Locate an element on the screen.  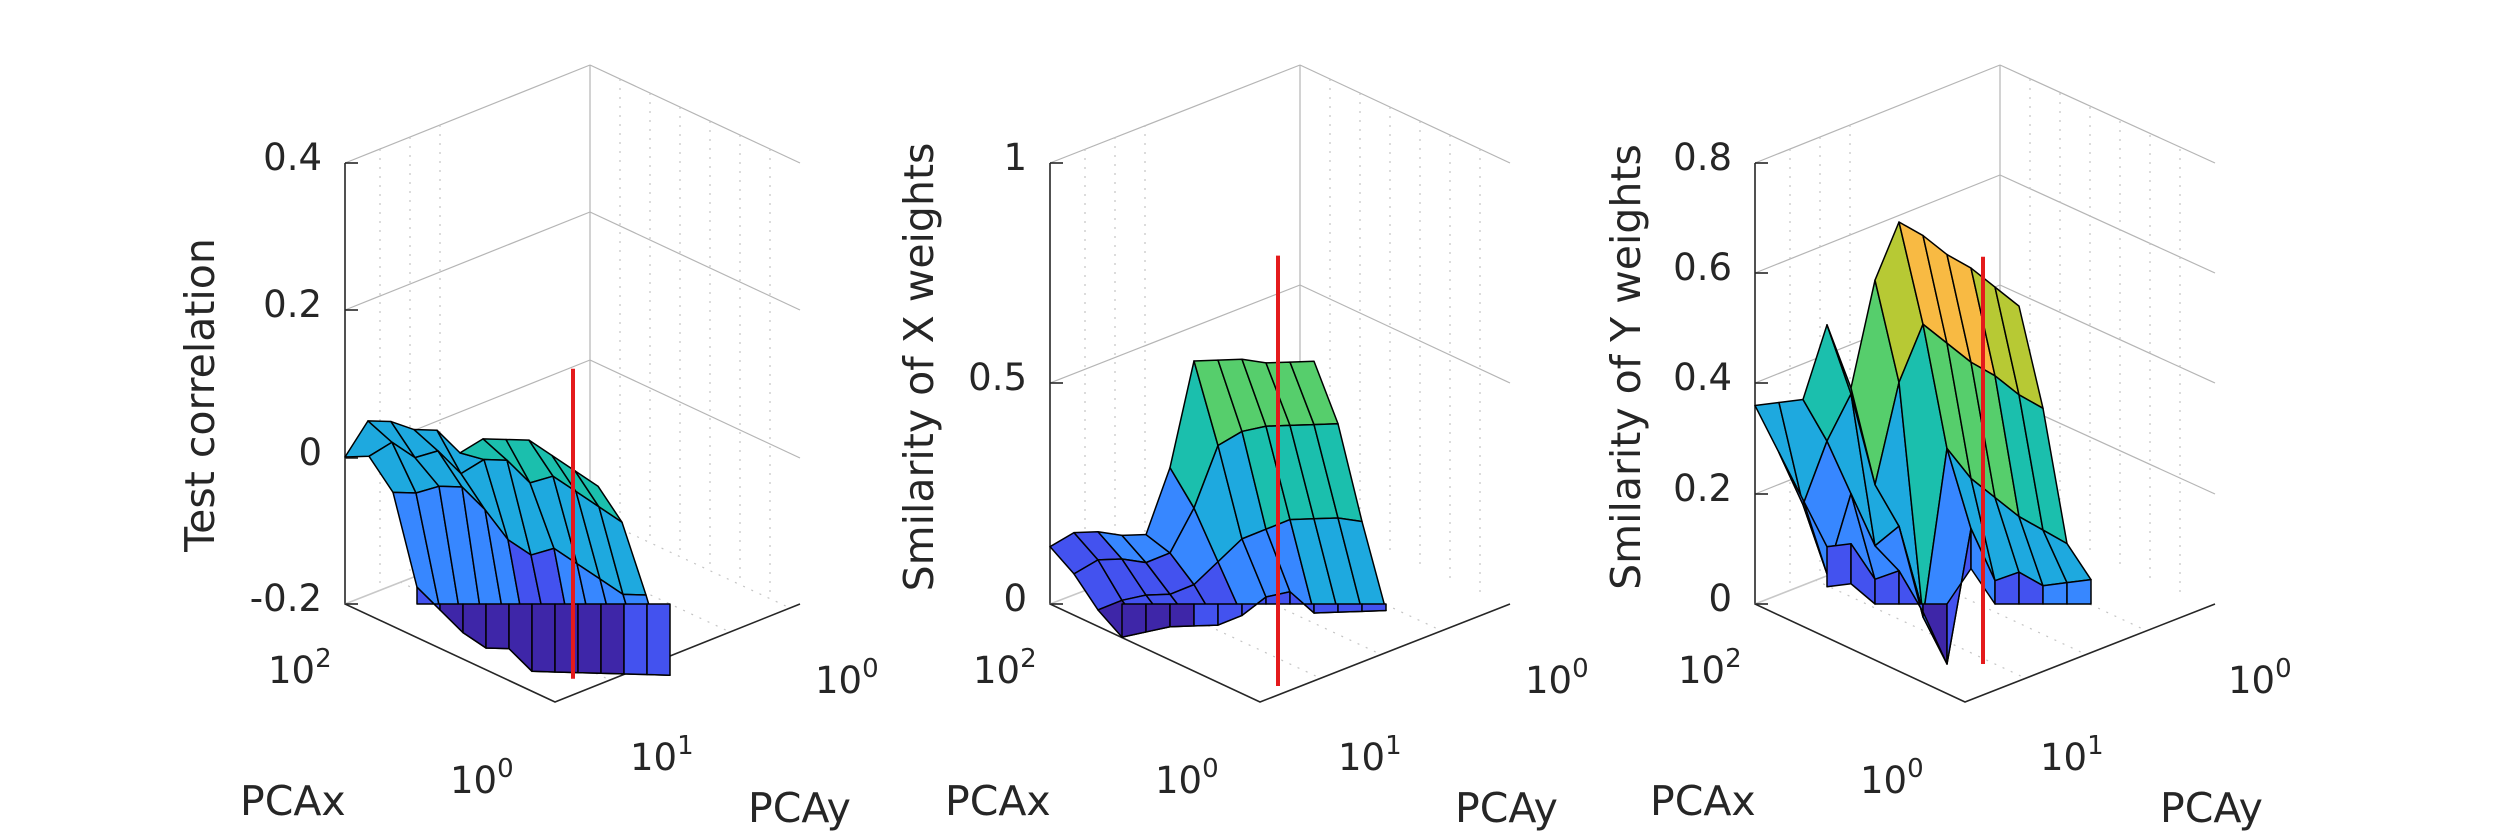
surface-similarity-x-weights is located at coordinates (1218, 498).